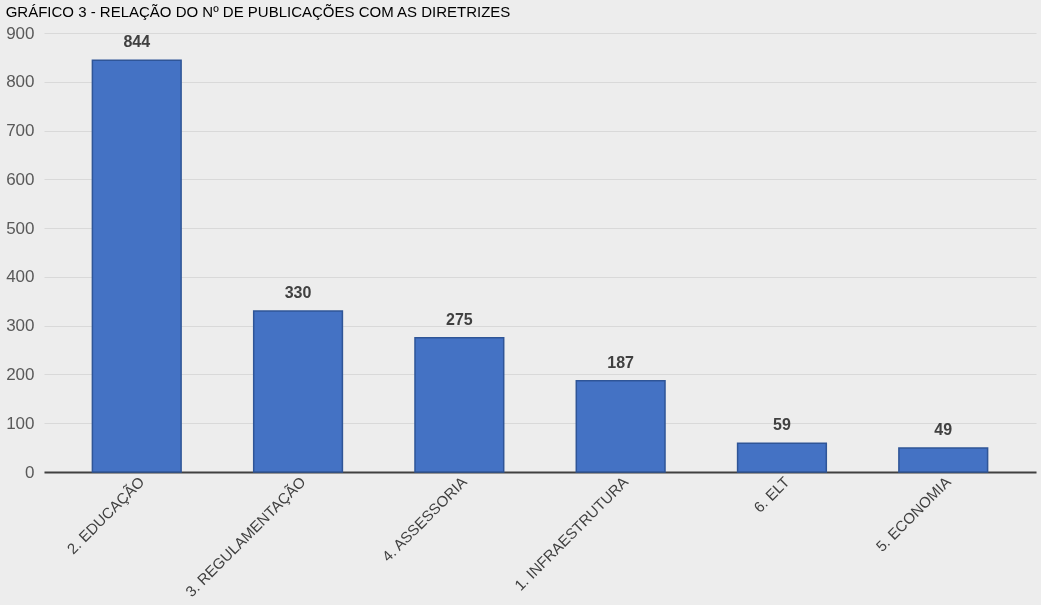 This screenshot has height=605, width=1041. What do you see at coordinates (459, 319) in the screenshot?
I see `data-label: 275` at bounding box center [459, 319].